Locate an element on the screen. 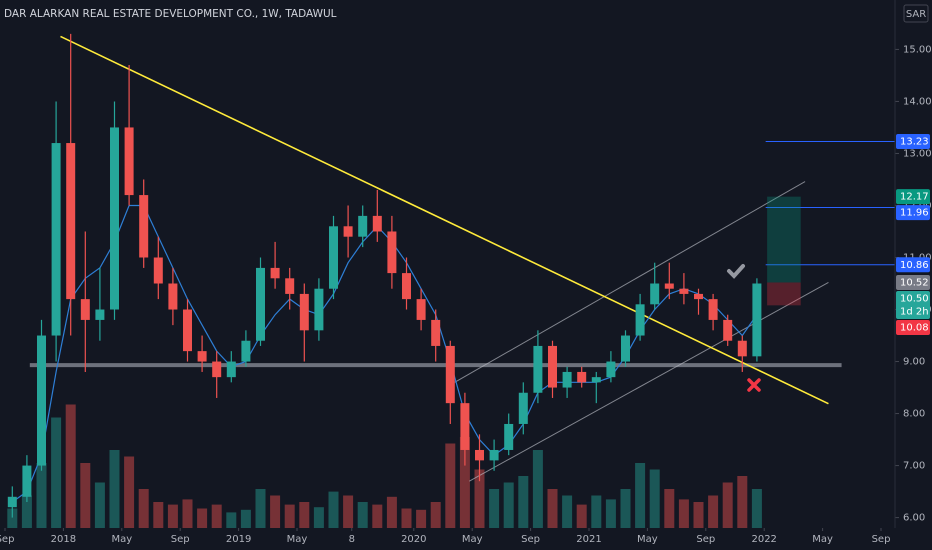 Image resolution: width=932 pixels, height=550 pixels. price-label: 10.86 is located at coordinates (914, 265).